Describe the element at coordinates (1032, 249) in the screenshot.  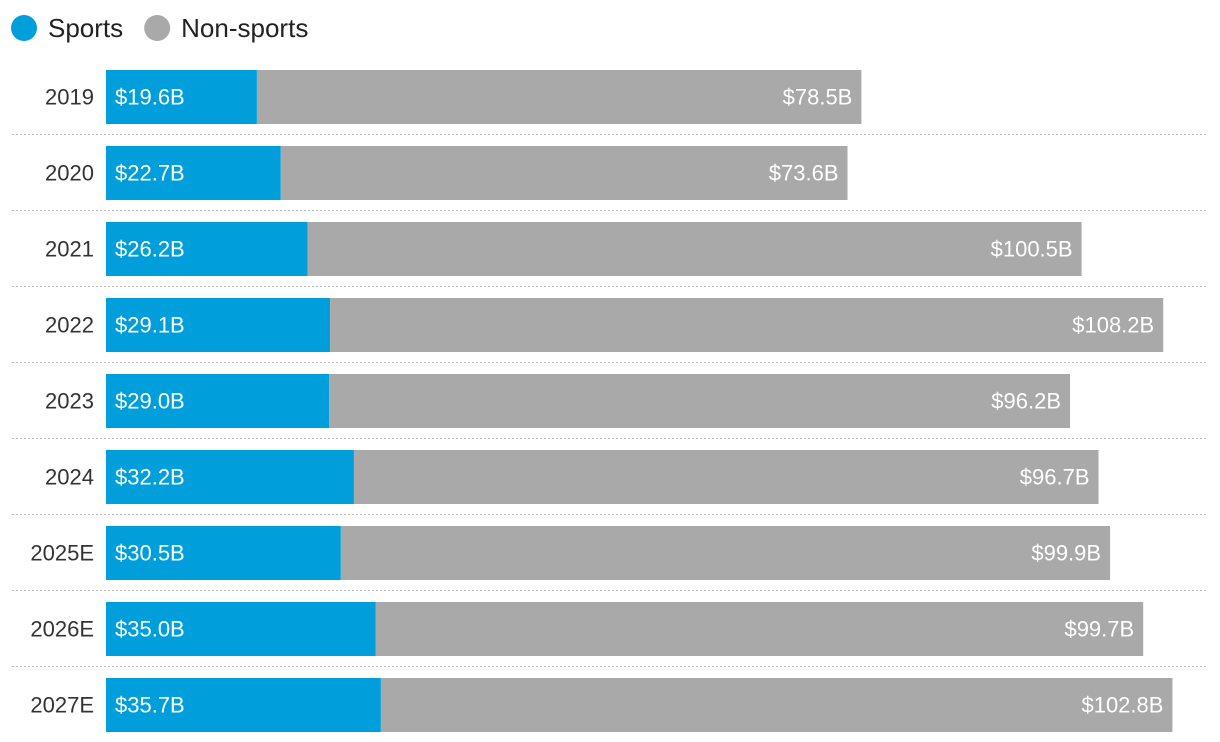
I see `non-sports-value-label: $100.5B` at that location.